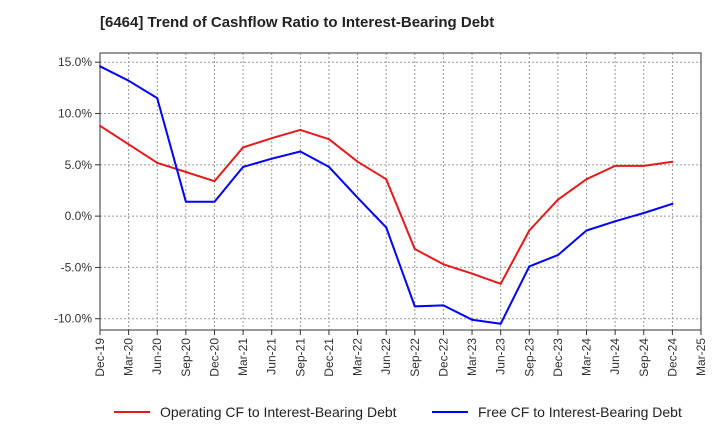 This screenshot has width=720, height=440. What do you see at coordinates (672, 357) in the screenshot?
I see `x-tick-label: Dec-24` at bounding box center [672, 357].